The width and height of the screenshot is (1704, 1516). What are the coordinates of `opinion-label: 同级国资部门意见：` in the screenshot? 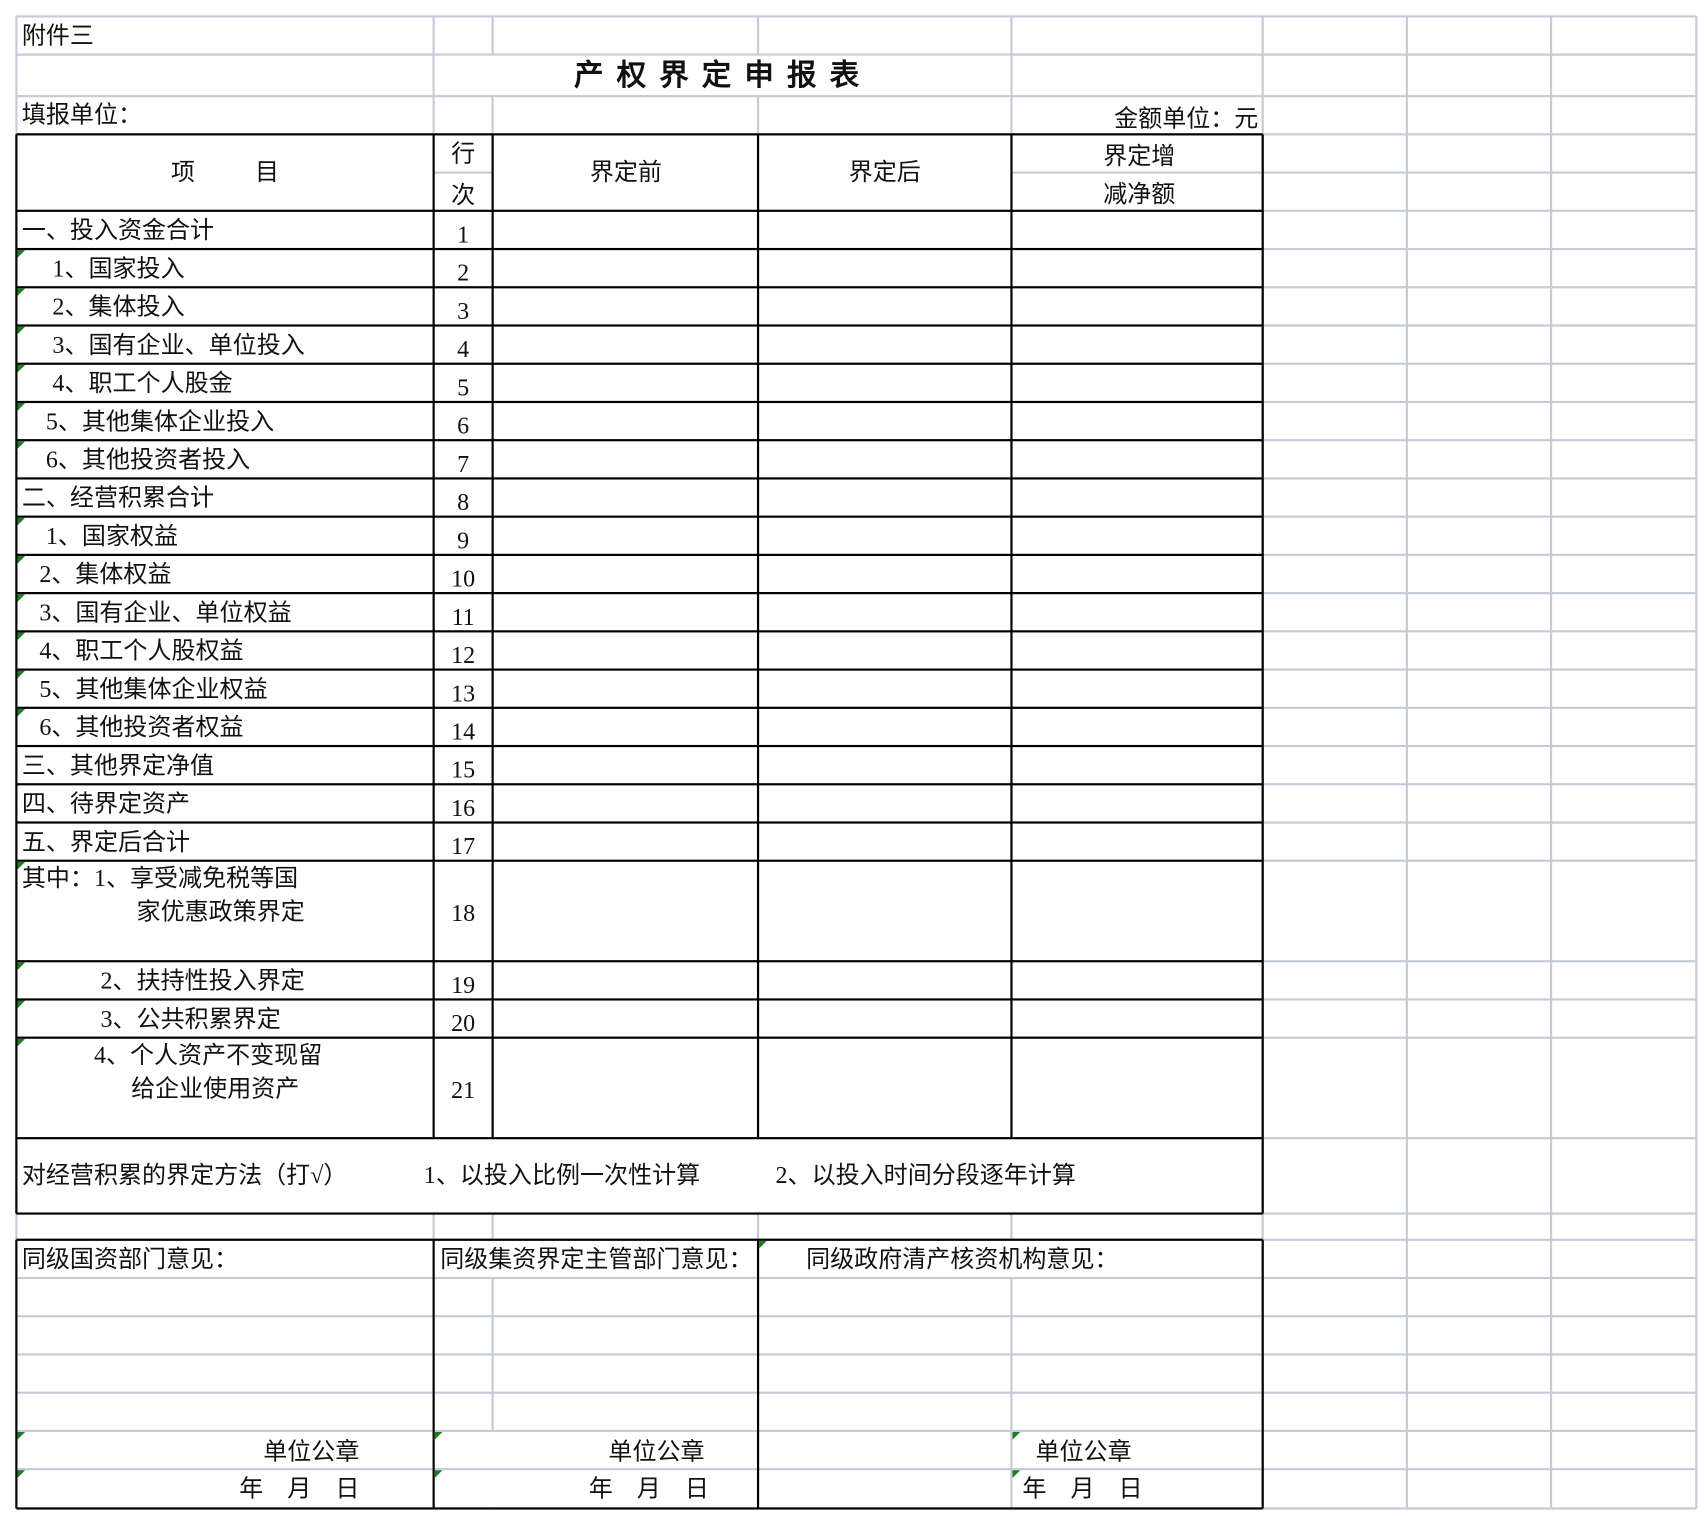 It's located at (130, 1259).